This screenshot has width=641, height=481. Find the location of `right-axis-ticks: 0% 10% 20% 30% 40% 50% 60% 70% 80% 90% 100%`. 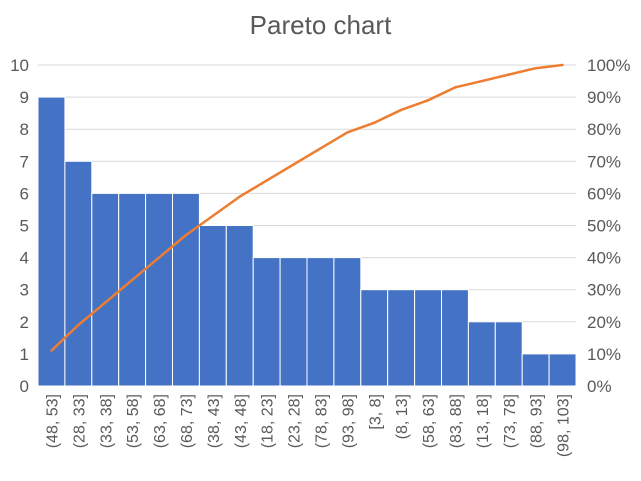

right-axis-ticks: 0% 10% 20% 30% 40% 50% 60% 70% 80% 90% 100% is located at coordinates (608, 226).